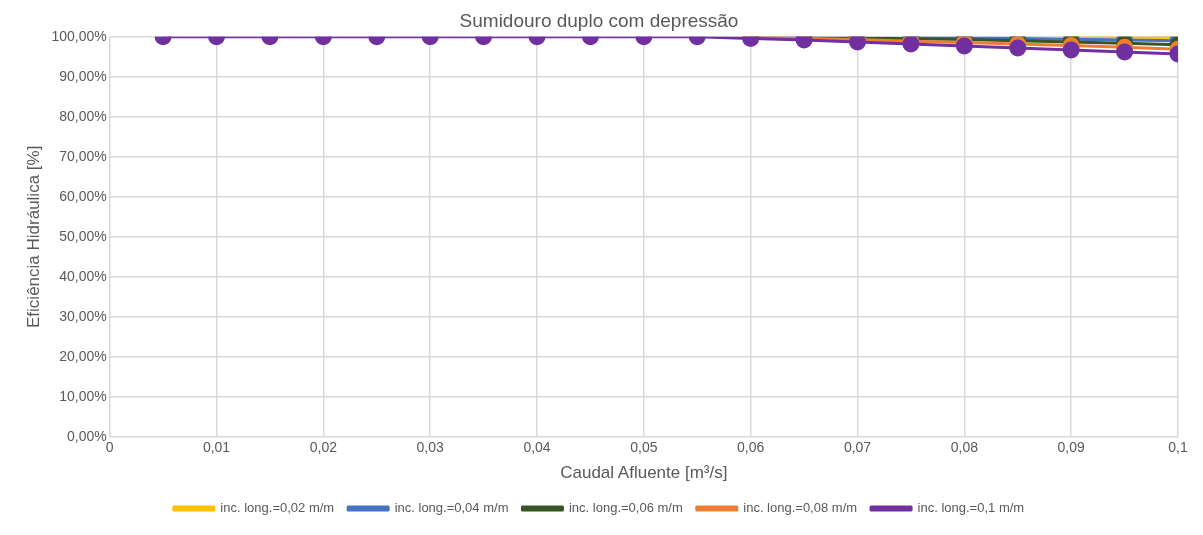 The width and height of the screenshot is (1203, 535). What do you see at coordinates (451, 508) in the screenshot?
I see `legend-label: inc. long.=0,04 m/m` at bounding box center [451, 508].